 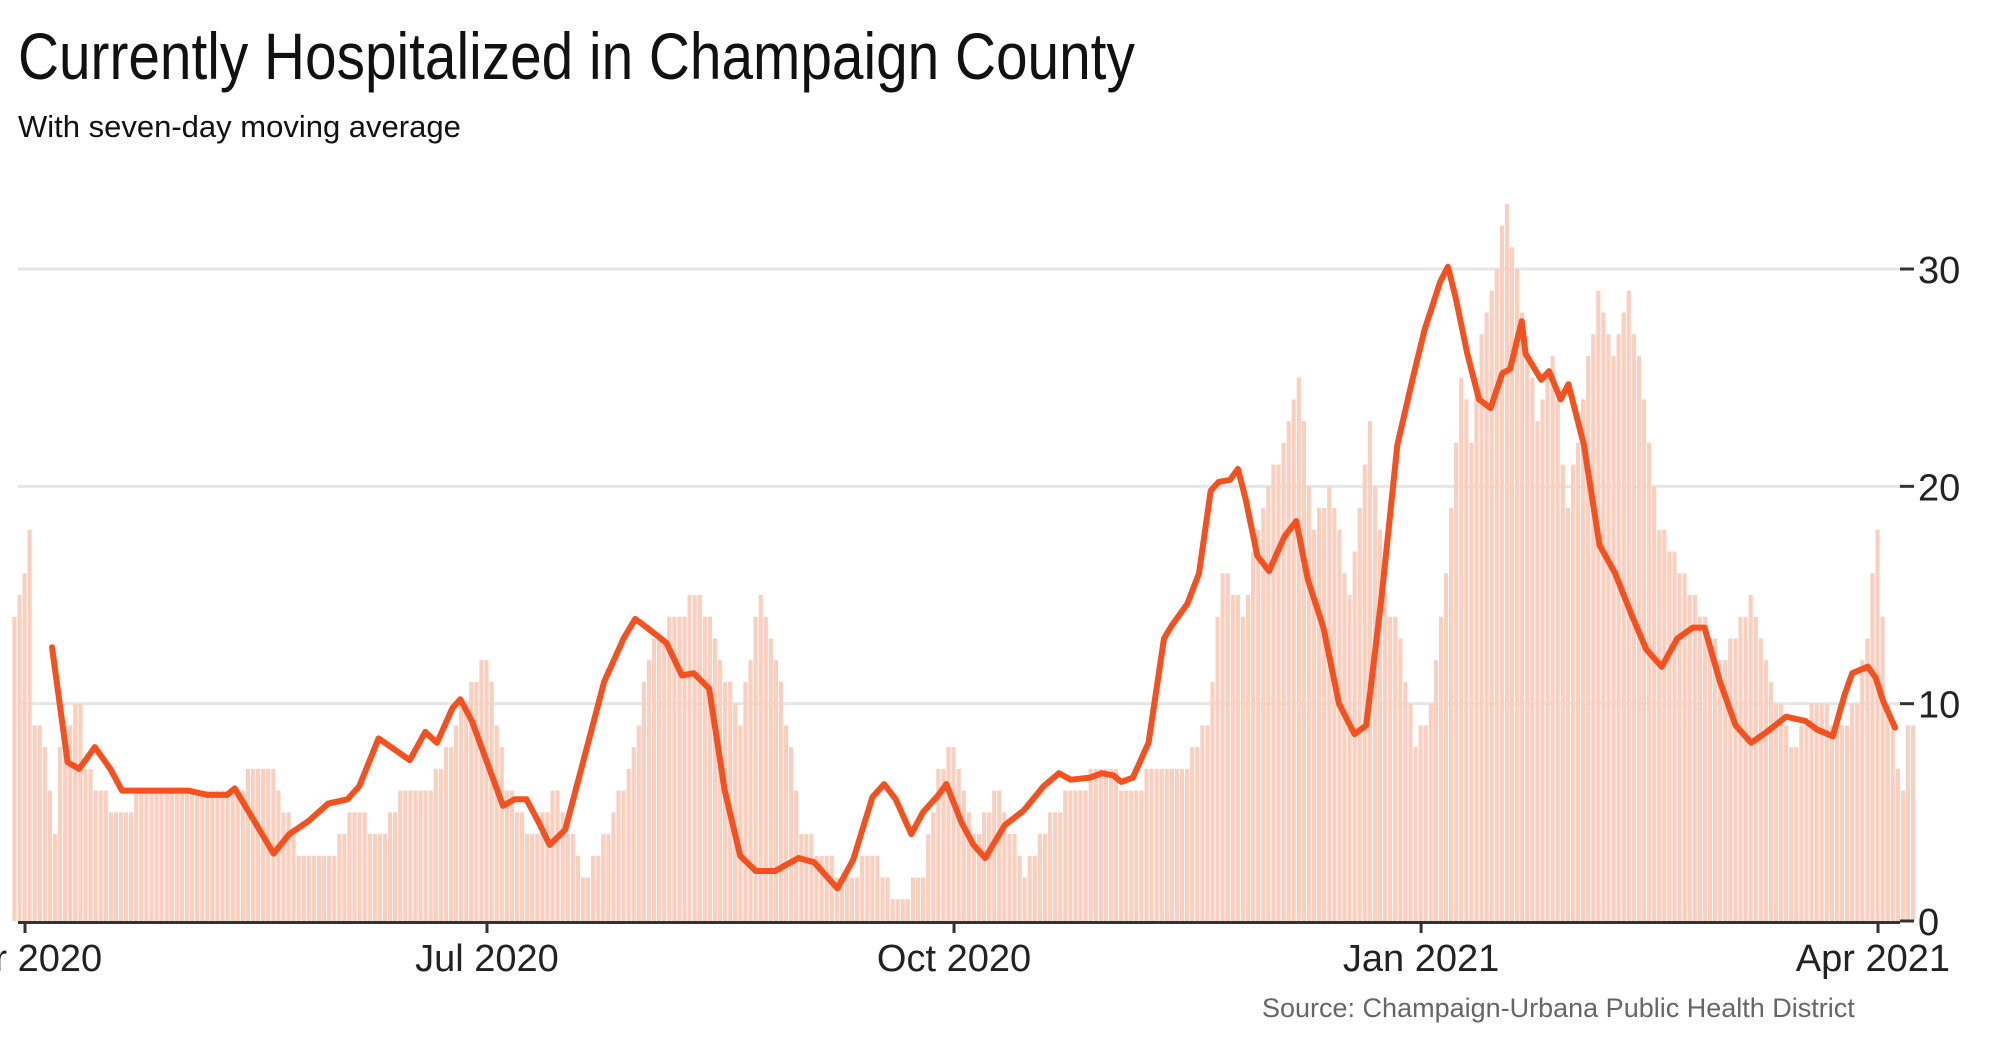 I want to click on y-tick-label: 30, so click(x=1939, y=271).